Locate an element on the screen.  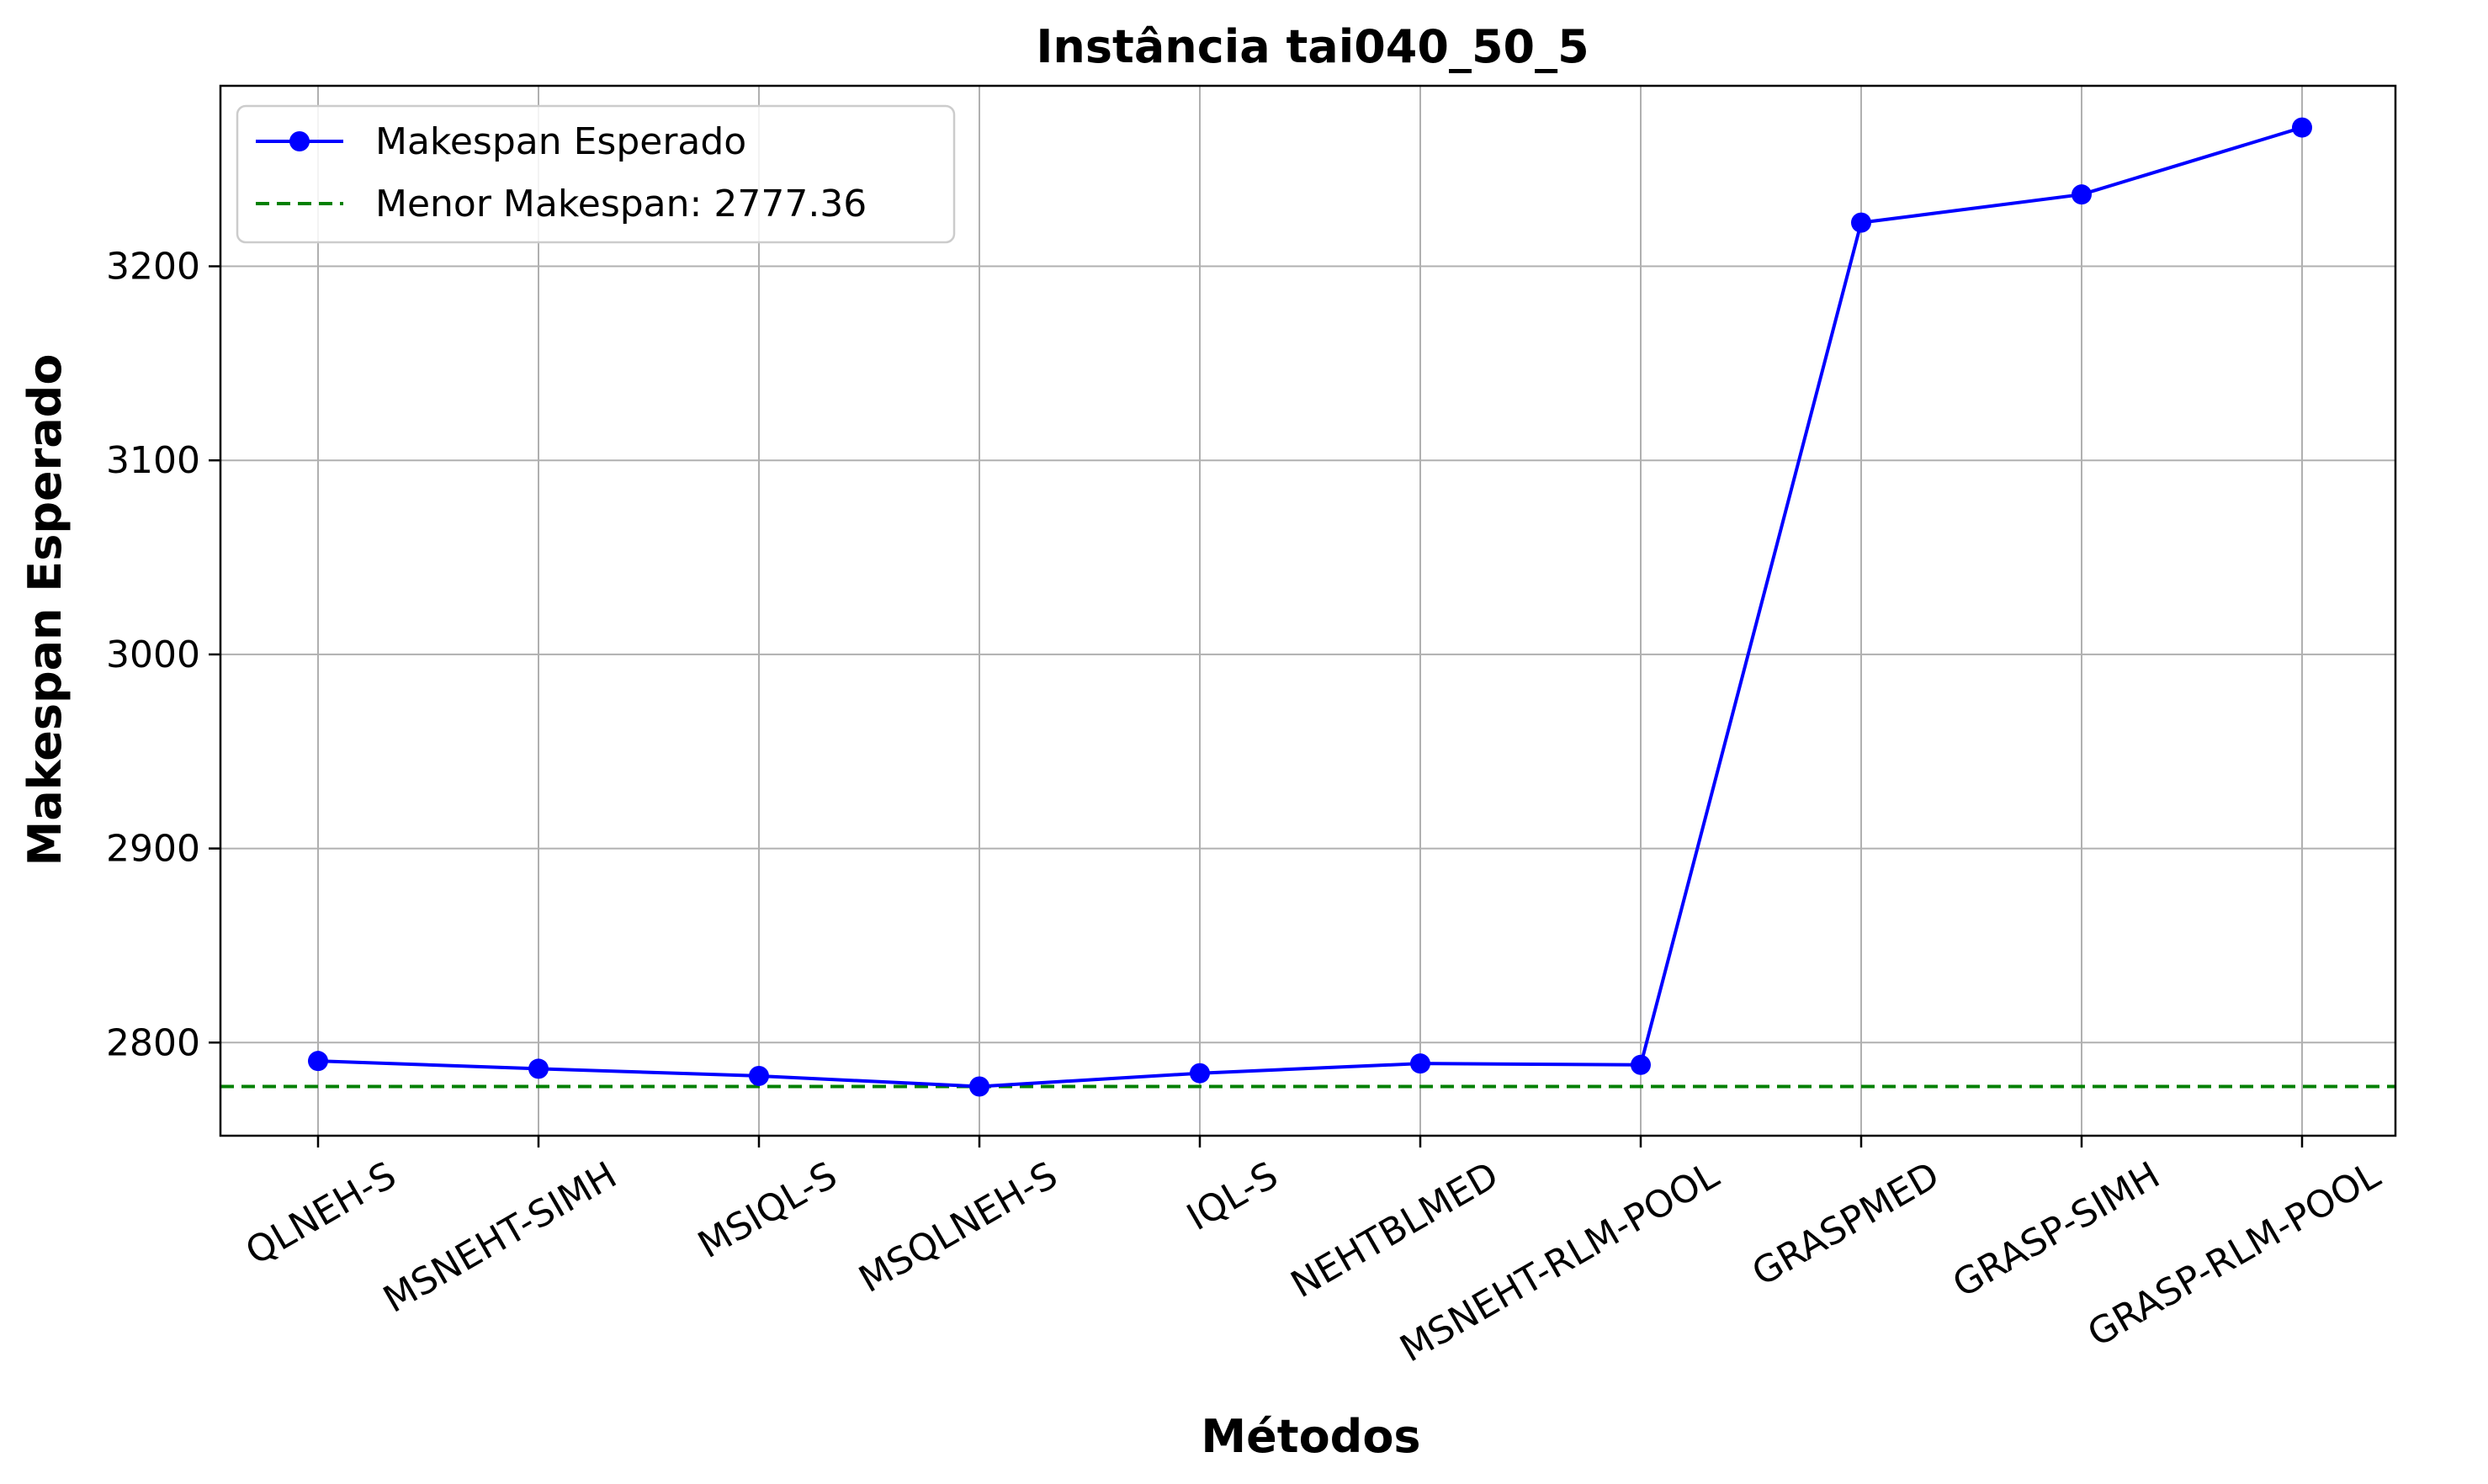
legend-series-marker is located at coordinates (300, 141).